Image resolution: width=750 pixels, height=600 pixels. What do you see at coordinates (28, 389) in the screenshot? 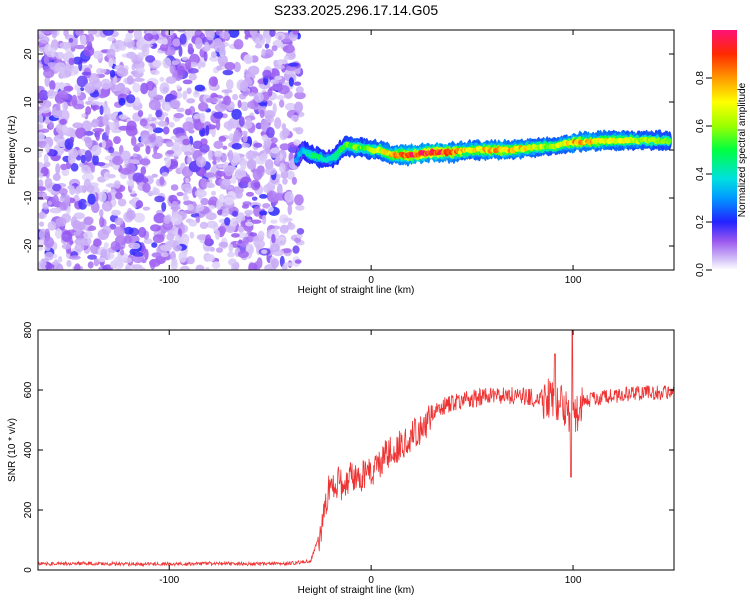
I see `y-tick-label: 600` at bounding box center [28, 389].